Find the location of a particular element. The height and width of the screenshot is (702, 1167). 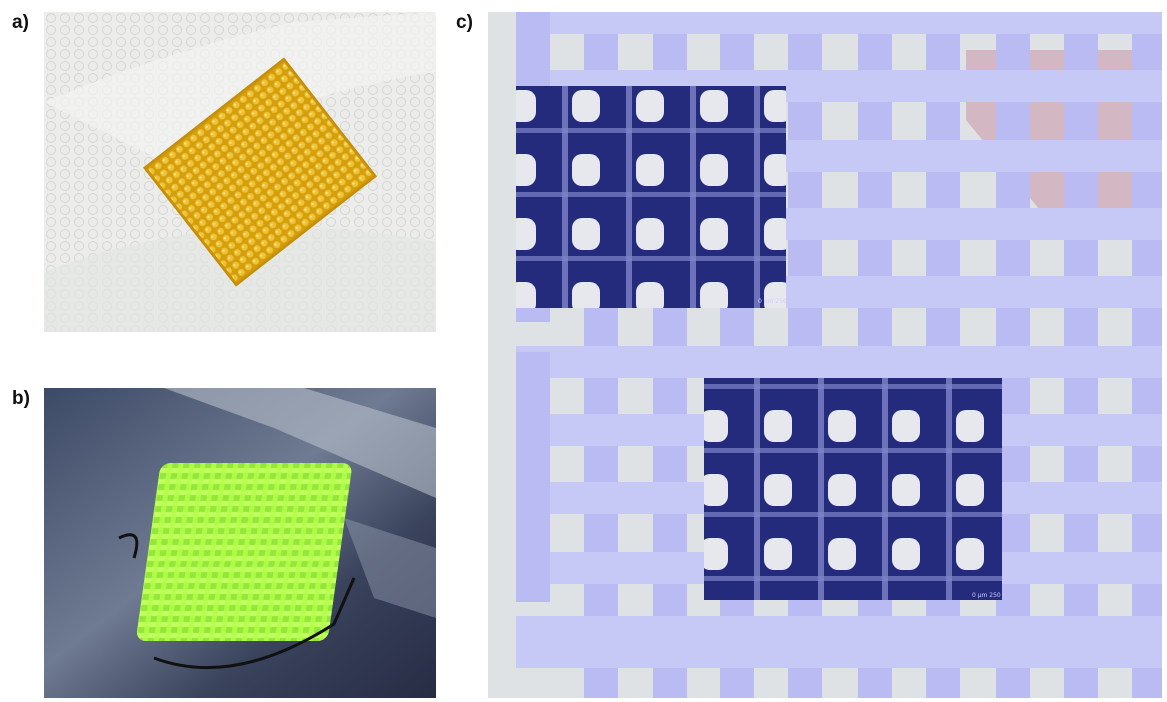

micrograph-bottom-right is located at coordinates (853, 489).